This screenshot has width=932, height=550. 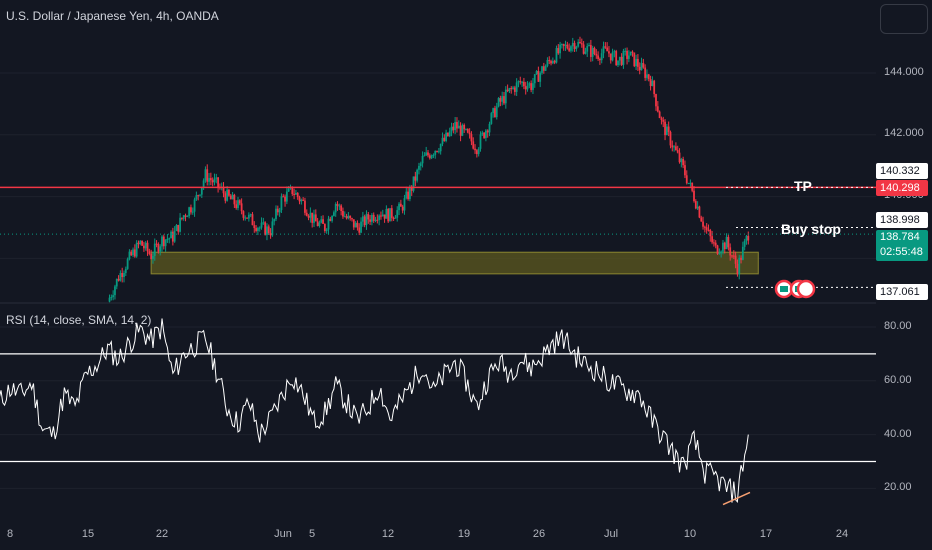 I want to click on rsi-tick: 80.00, so click(x=898, y=326).